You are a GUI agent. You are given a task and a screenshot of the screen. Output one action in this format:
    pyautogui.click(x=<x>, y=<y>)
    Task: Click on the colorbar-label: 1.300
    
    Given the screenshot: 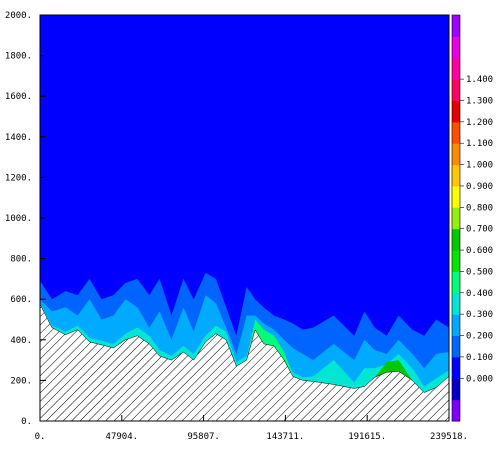 What is the action you would take?
    pyautogui.click(x=479, y=101)
    